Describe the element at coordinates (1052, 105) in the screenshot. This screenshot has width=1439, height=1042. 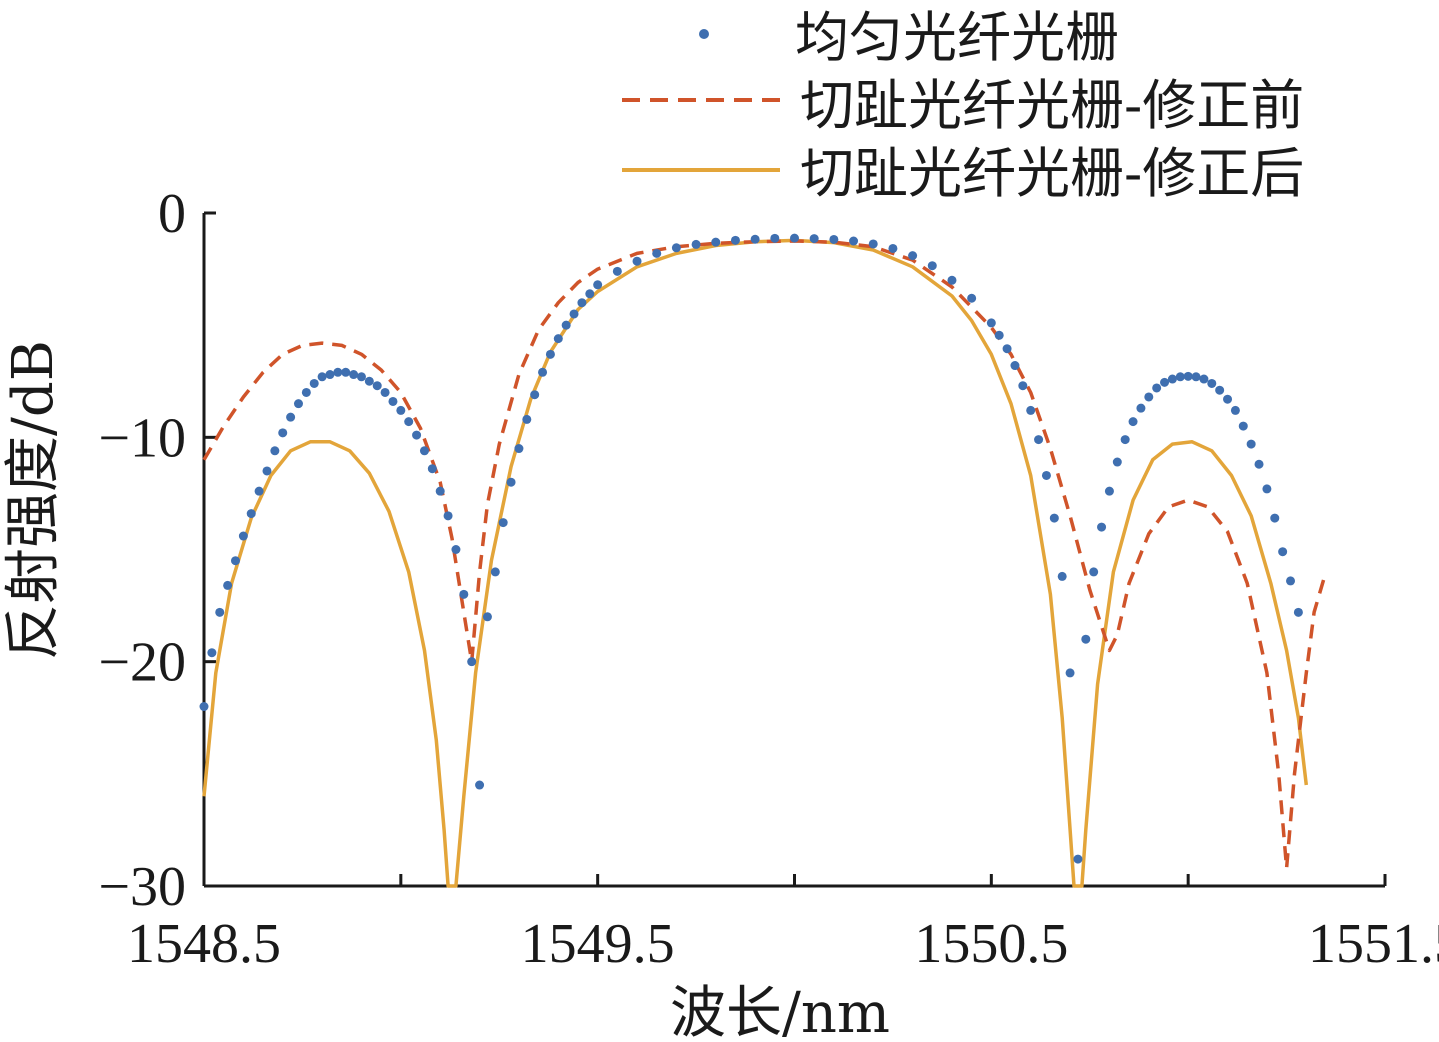
I see `legend-label-before: 切趾光纤光栅-修正前` at that location.